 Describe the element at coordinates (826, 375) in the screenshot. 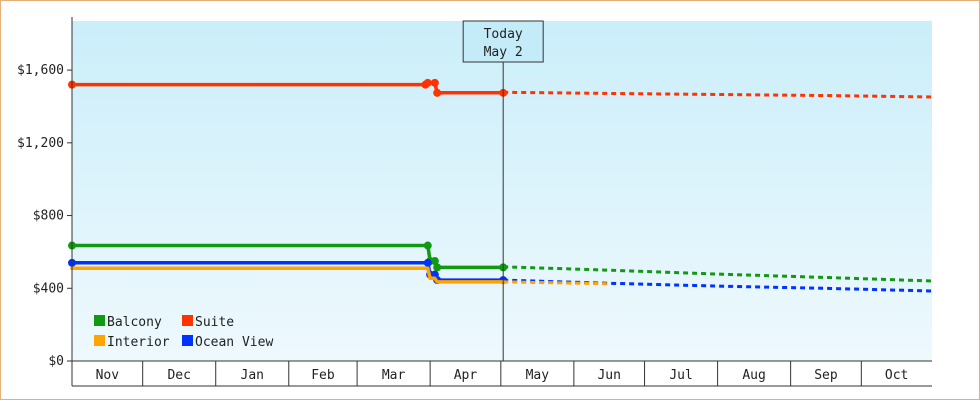

I see `x-month-label: Sep` at that location.